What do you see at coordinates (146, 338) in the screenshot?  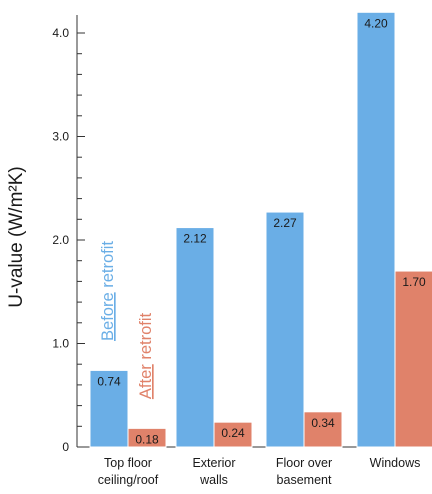 I see `legend-after-retrofit-rest: retrofit` at bounding box center [146, 338].